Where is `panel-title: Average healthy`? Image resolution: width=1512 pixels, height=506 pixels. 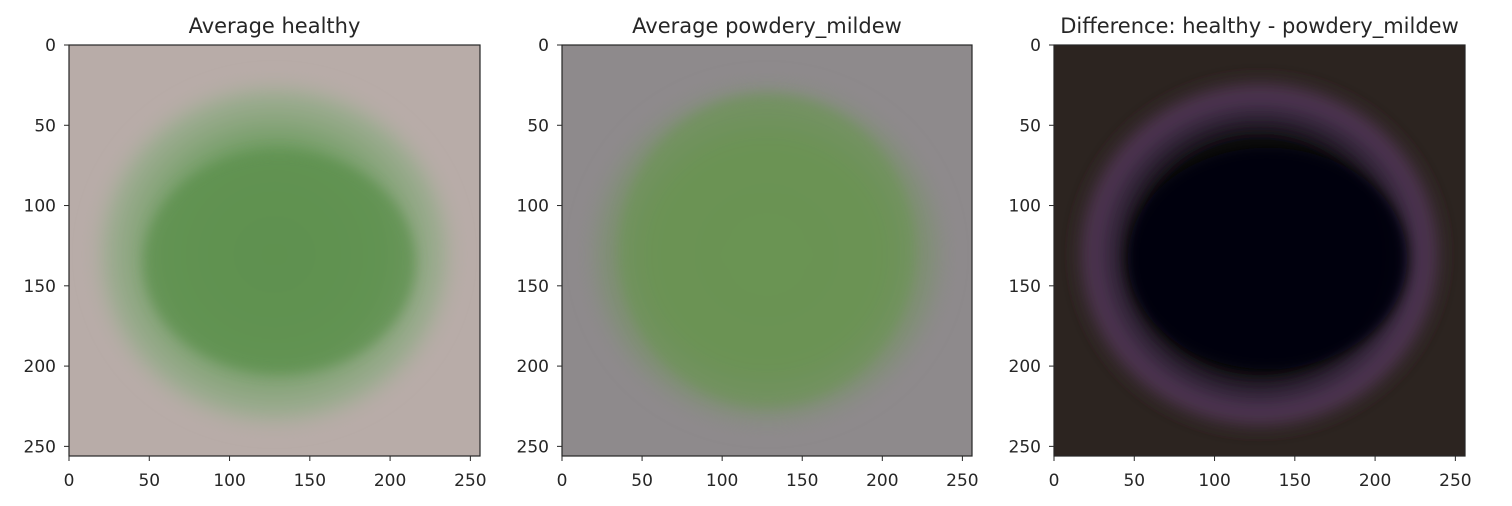
panel-title: Average healthy is located at coordinates (275, 26).